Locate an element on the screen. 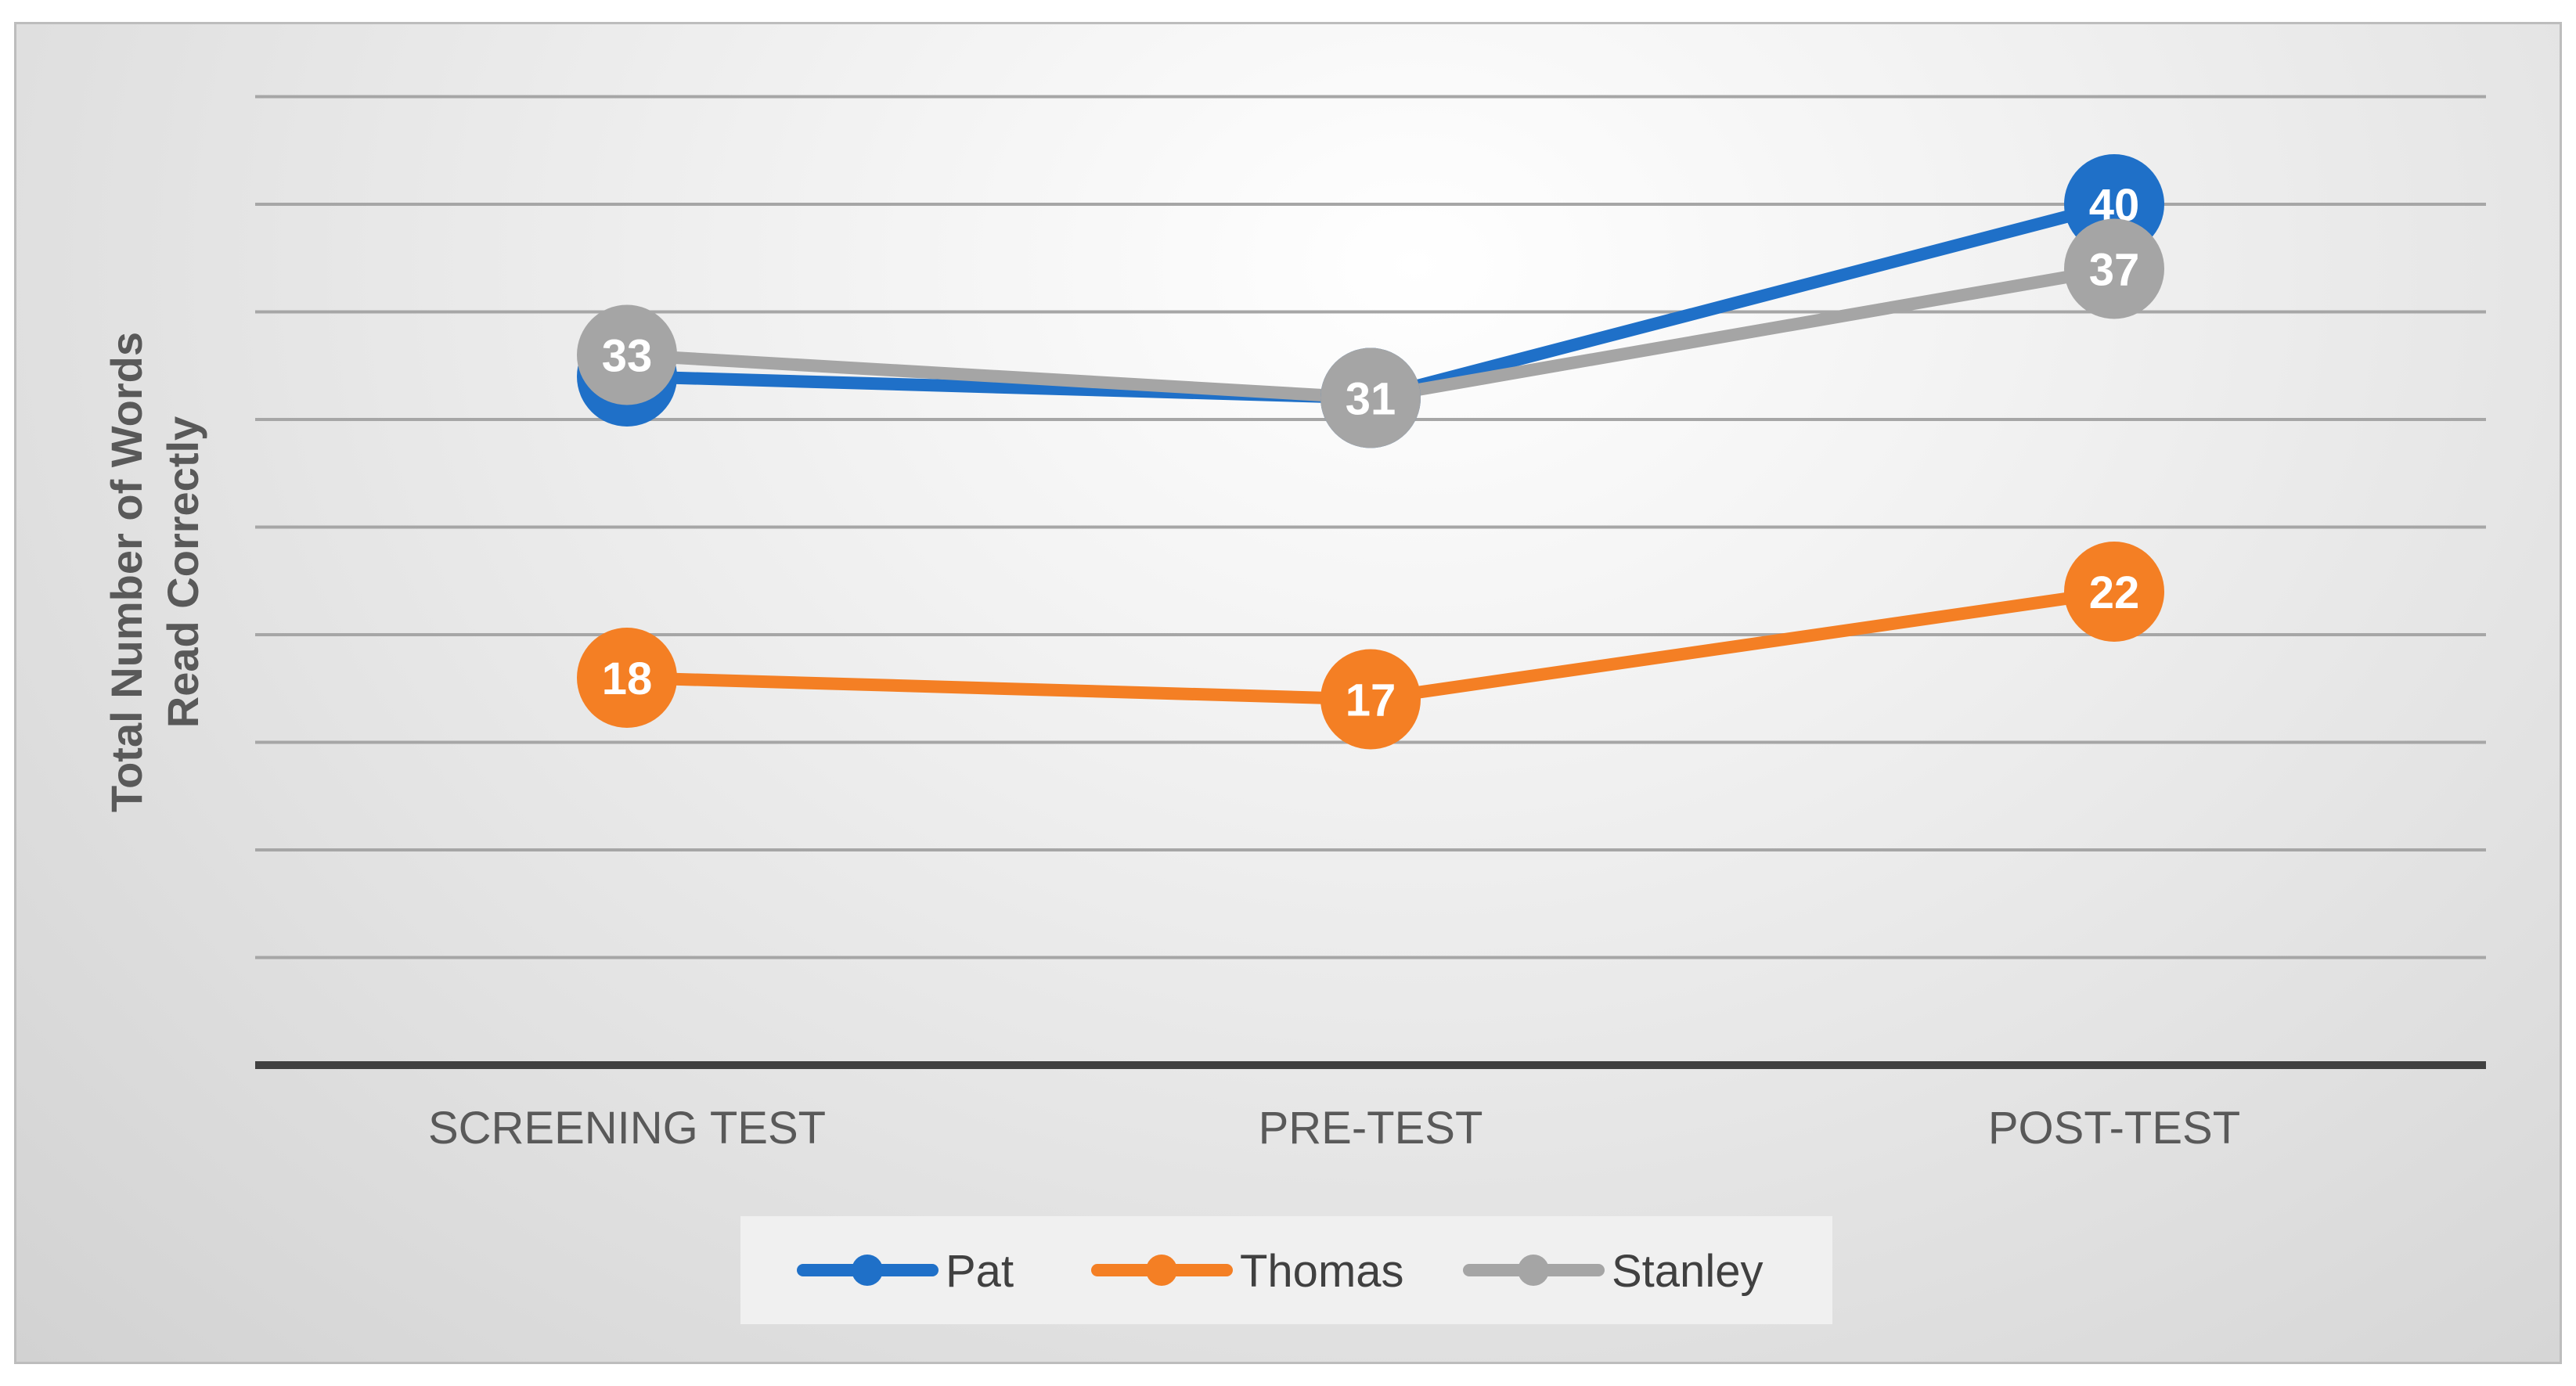 The width and height of the screenshot is (2576, 1386). y-axis-title: Total Number of Words Read Correctly is located at coordinates (154, 572).